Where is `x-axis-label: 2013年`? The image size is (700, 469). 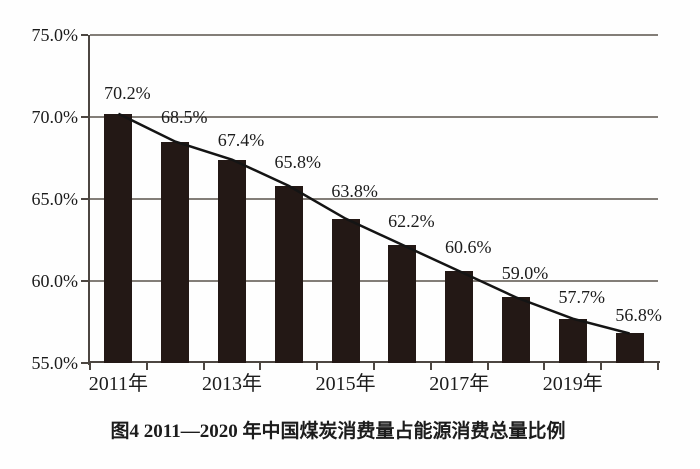 x-axis-label: 2013年 is located at coordinates (232, 384).